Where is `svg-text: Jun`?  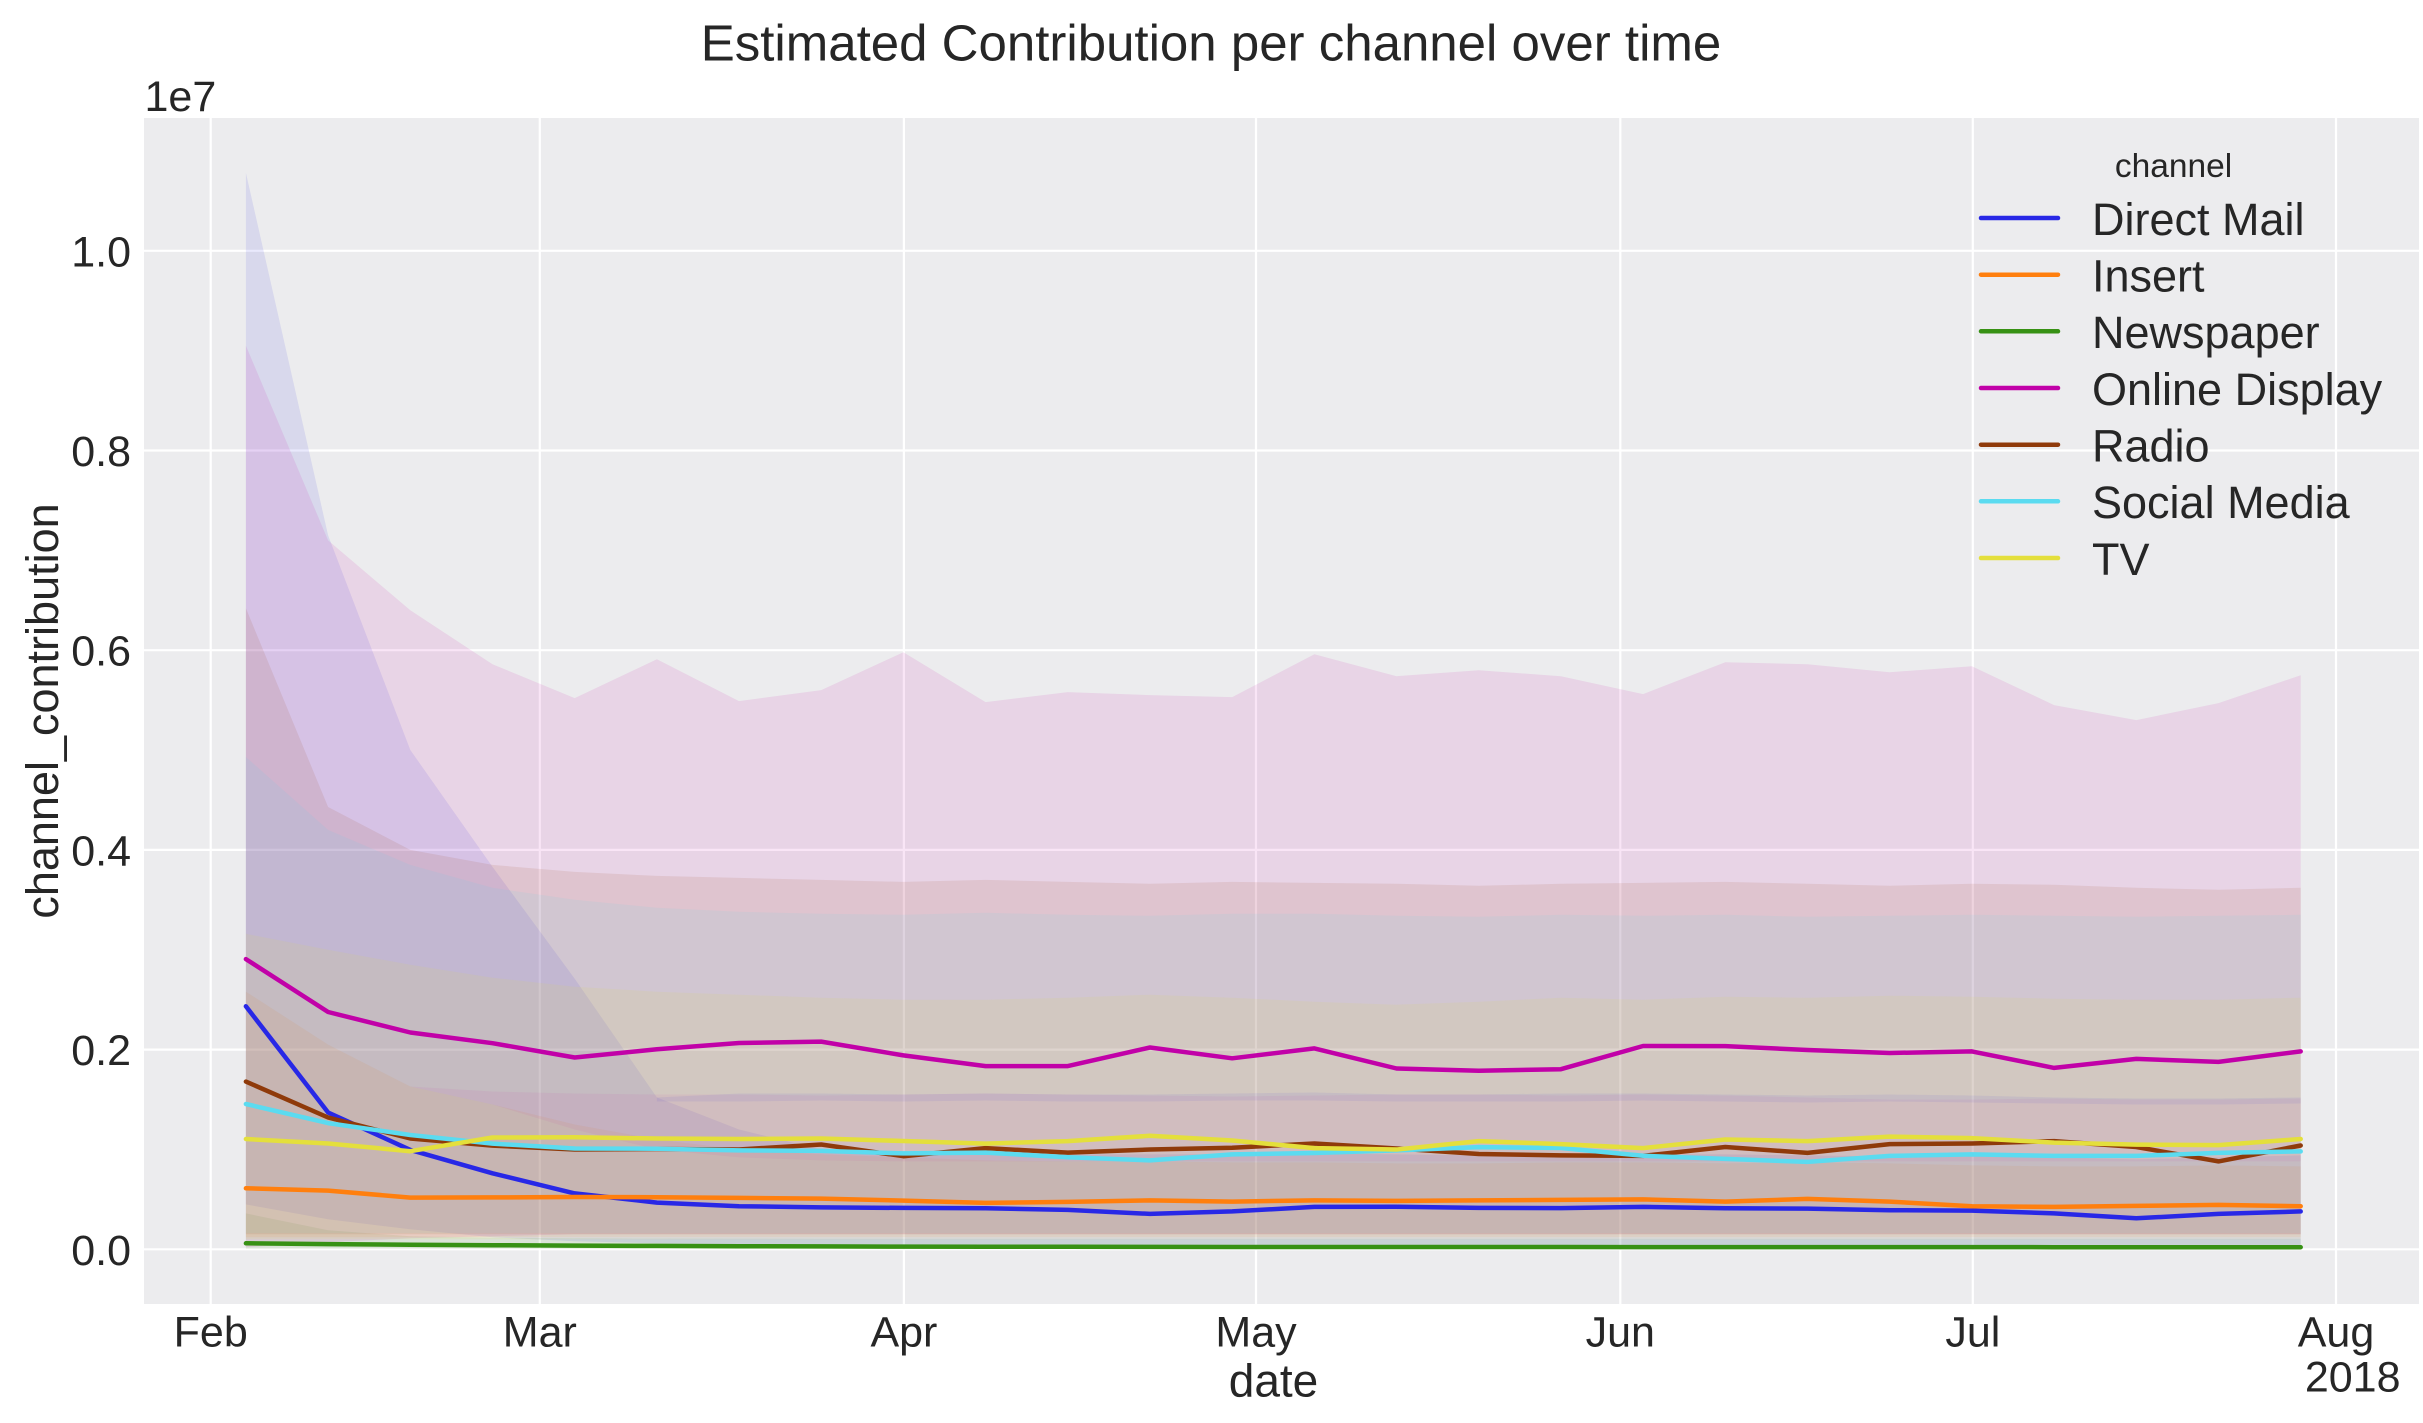
svg-text: Jun is located at coordinates (1620, 1333).